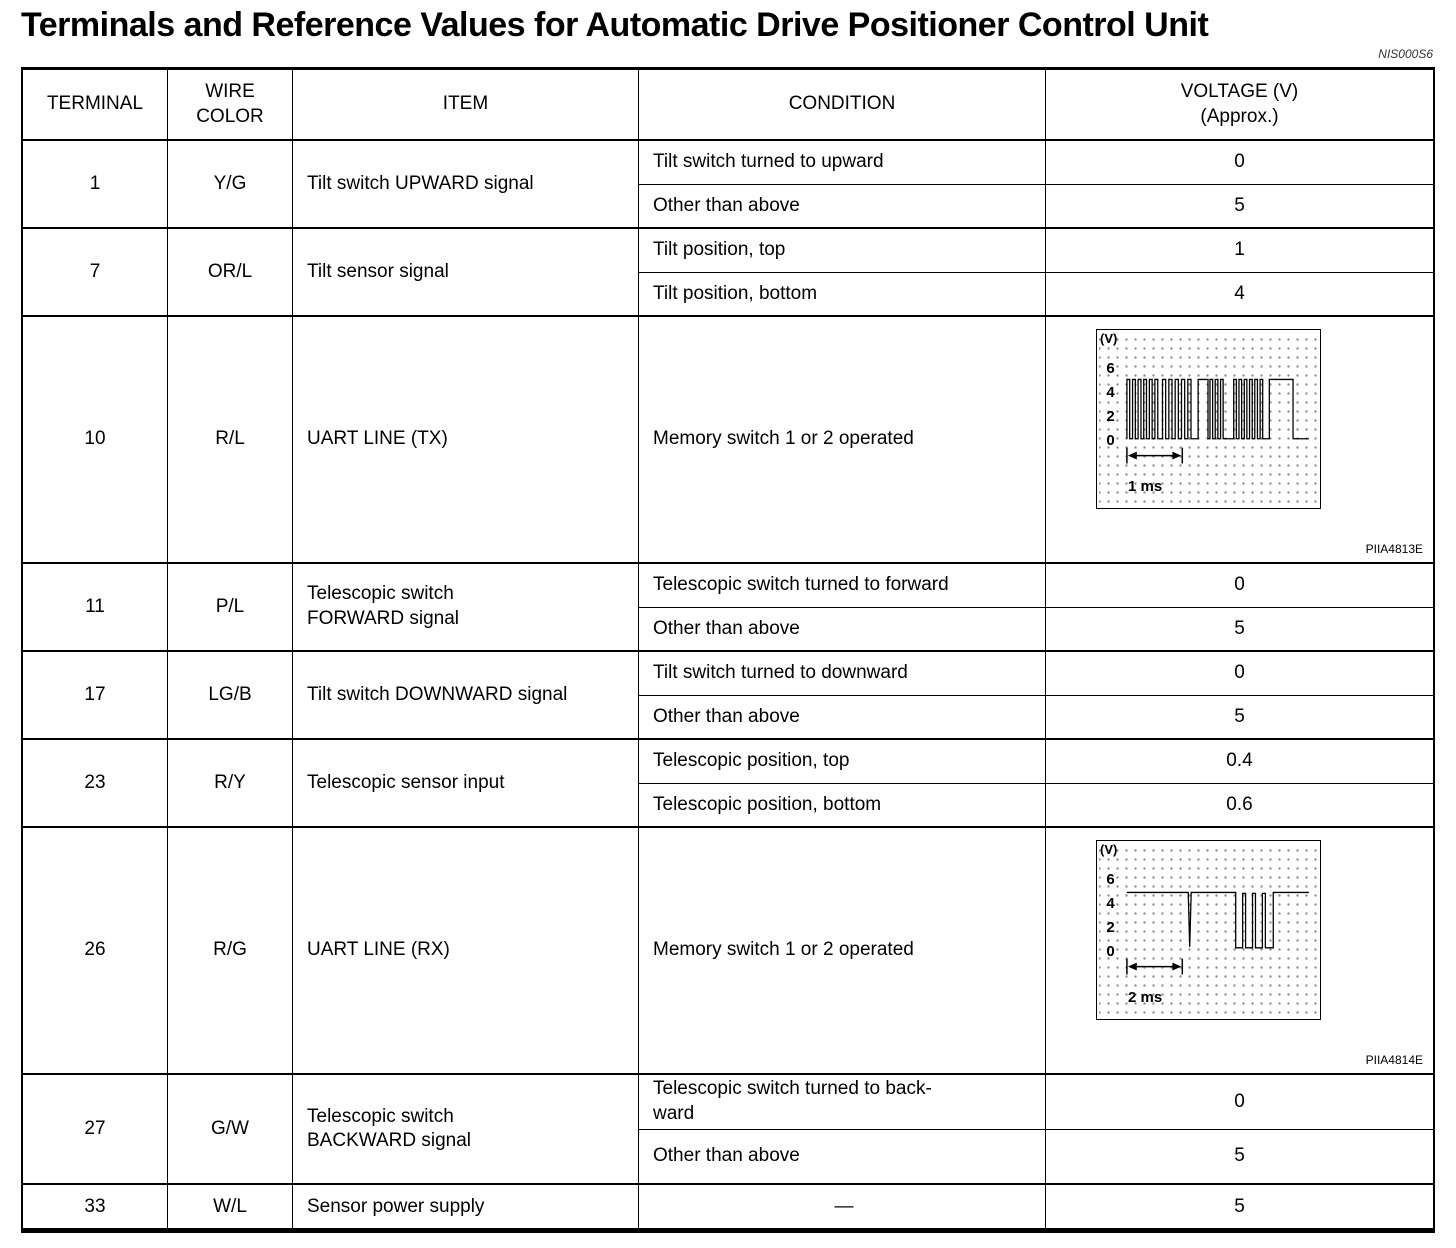 Image resolution: width=1456 pixels, height=1248 pixels. What do you see at coordinates (842, 1102) in the screenshot?
I see `condition-cell: Telescopic switch turned to back- ward` at bounding box center [842, 1102].